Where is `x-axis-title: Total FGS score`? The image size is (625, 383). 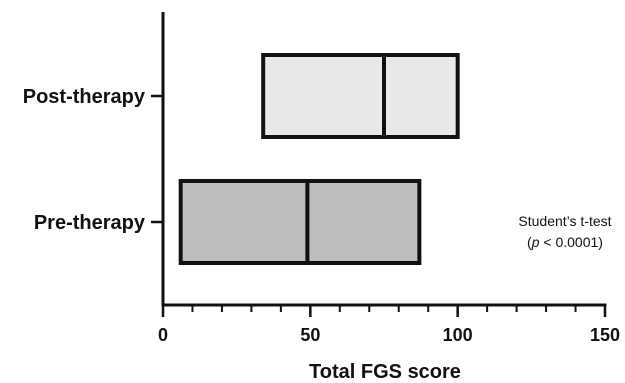 x-axis-title: Total FGS score is located at coordinates (385, 372).